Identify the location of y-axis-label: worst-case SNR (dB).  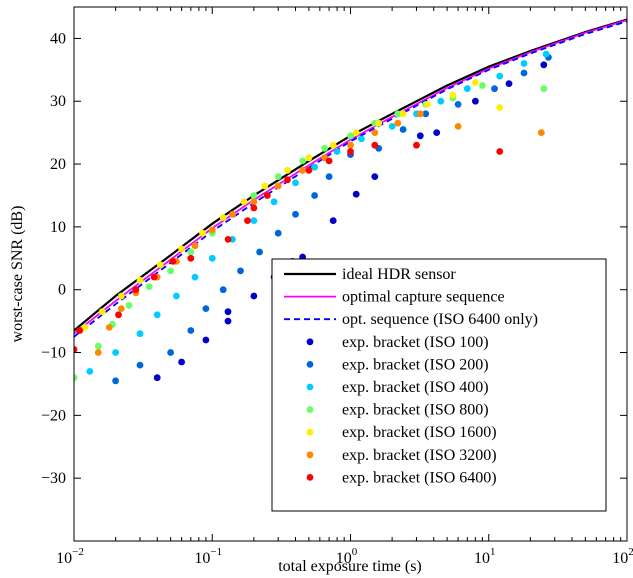
(17, 274).